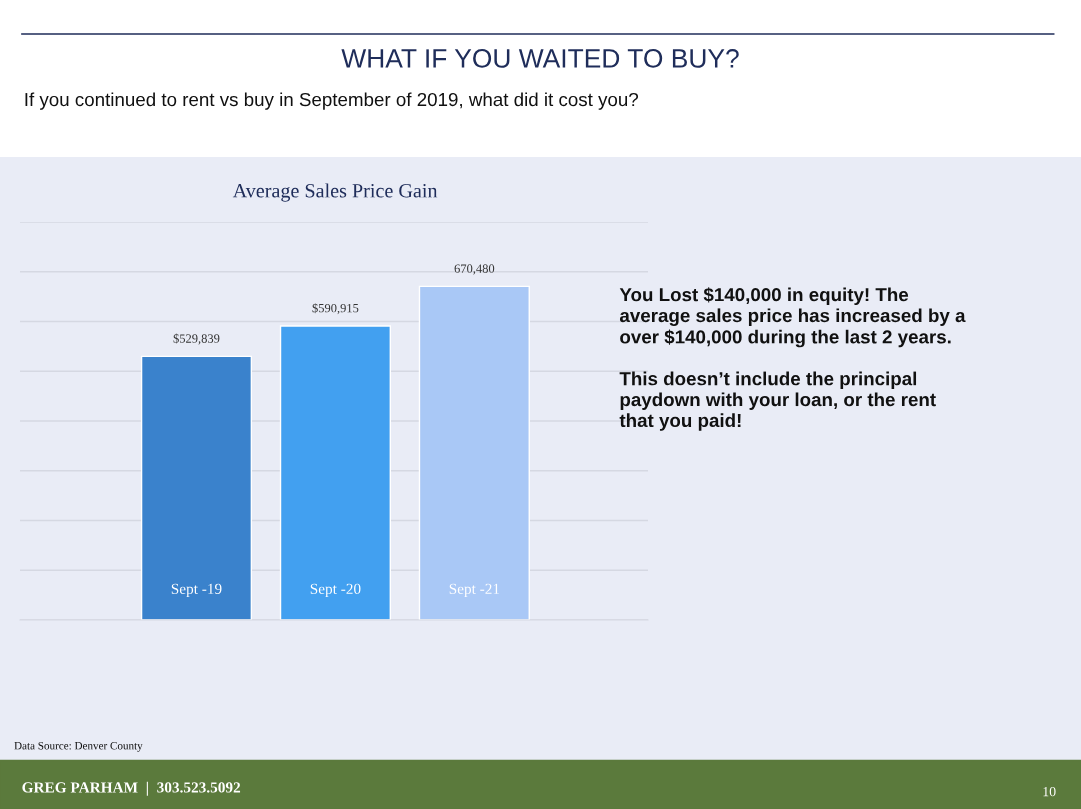  Describe the element at coordinates (335, 309) in the screenshot. I see `data-label: $590,915` at that location.